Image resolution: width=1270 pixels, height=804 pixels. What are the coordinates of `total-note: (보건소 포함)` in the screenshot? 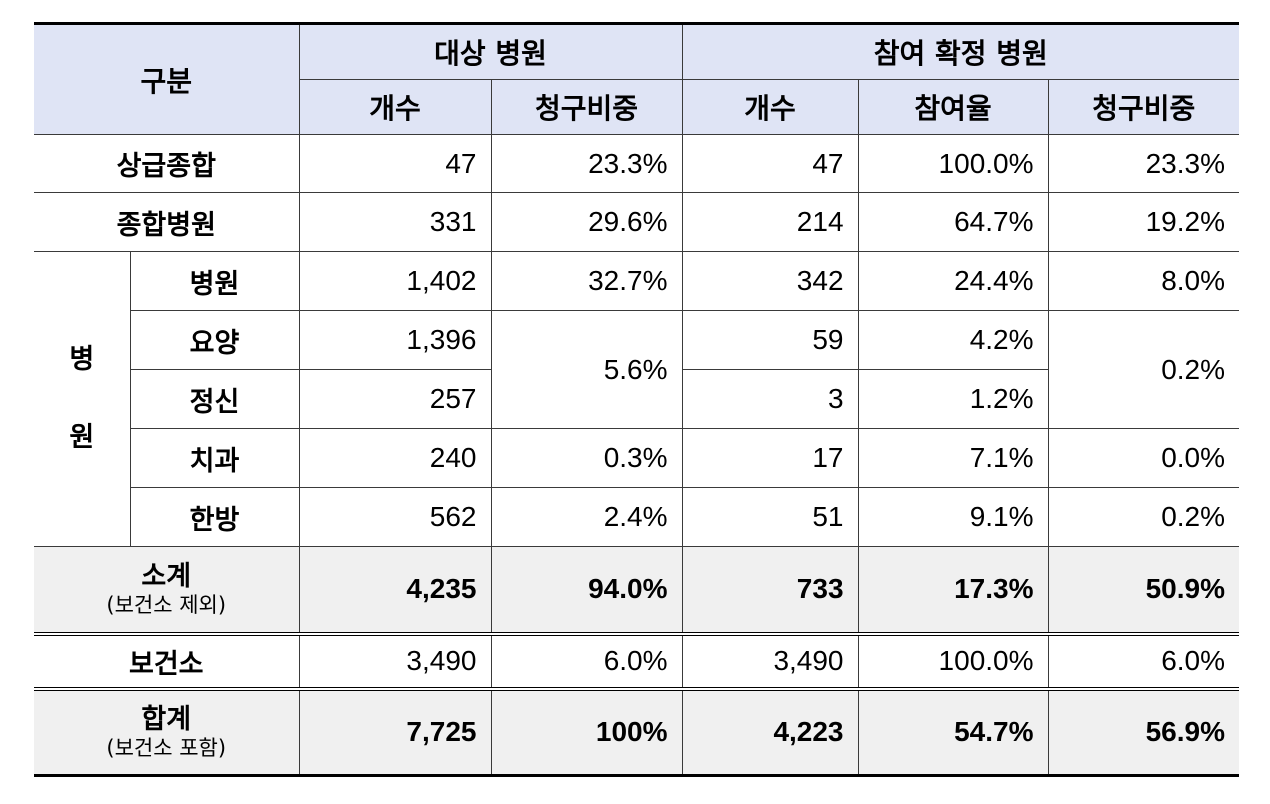 It's located at (166, 748).